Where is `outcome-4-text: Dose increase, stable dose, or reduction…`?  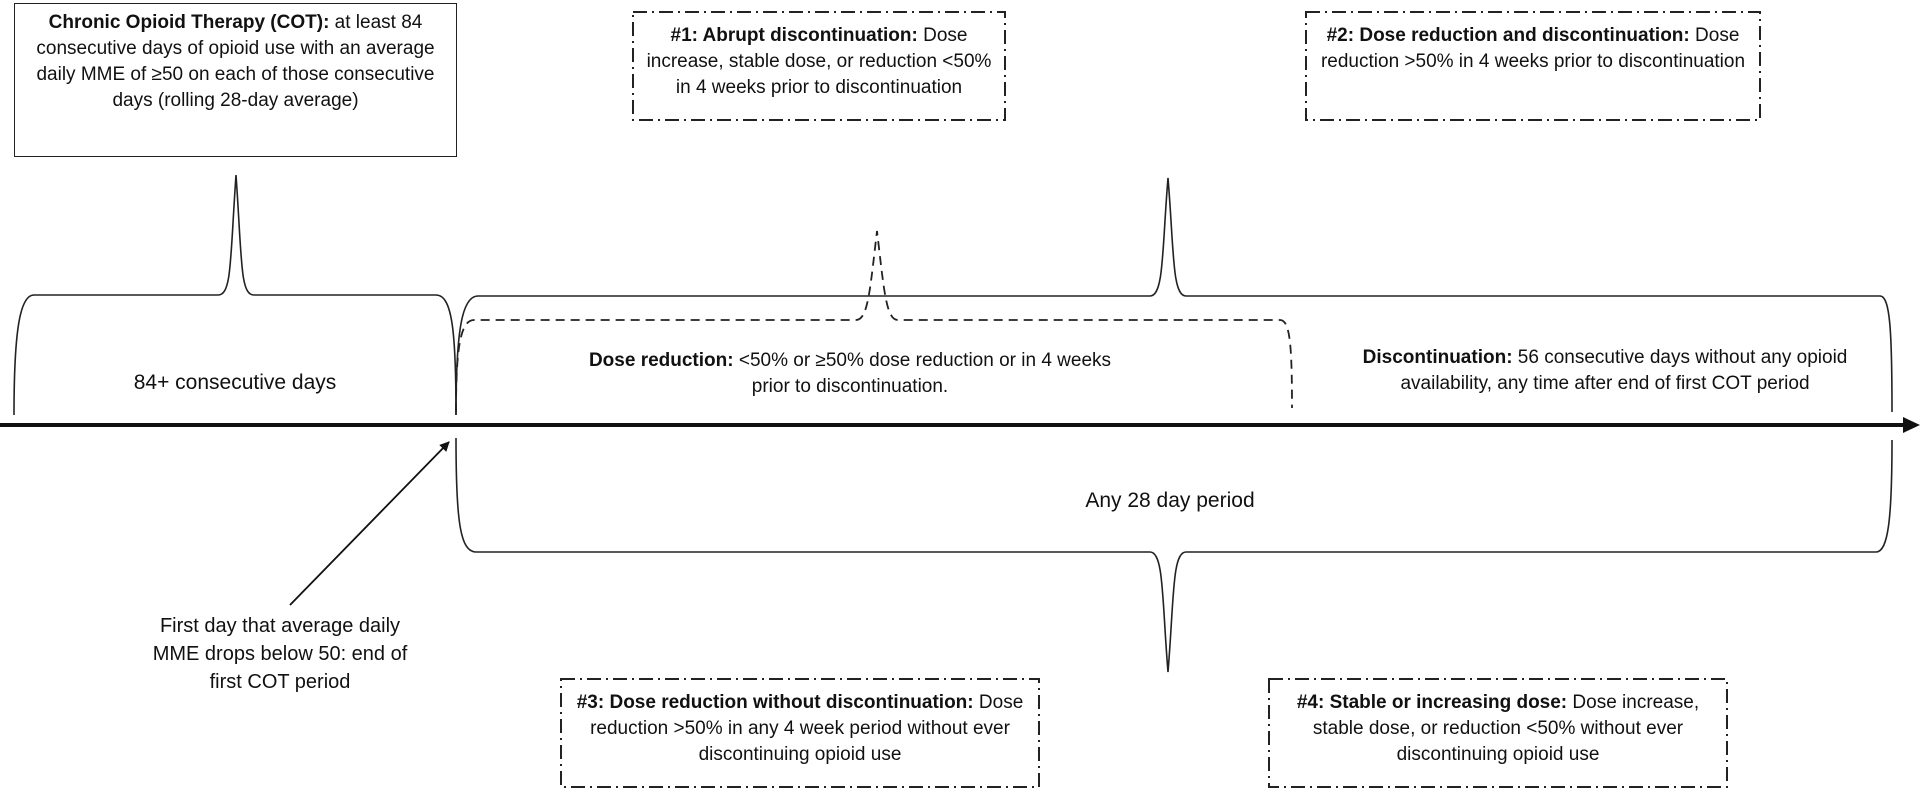
outcome-4-text: Dose increase, stable dose, or reduction… is located at coordinates (1506, 728).